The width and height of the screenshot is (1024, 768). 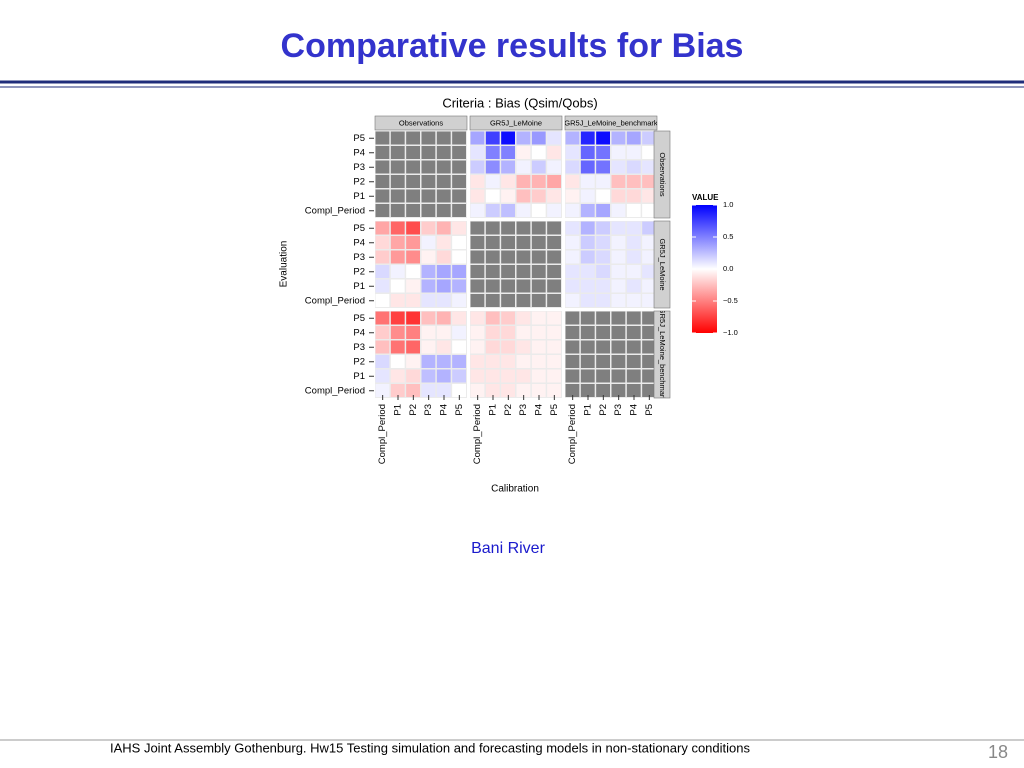 I want to click on caption: Bani River, so click(x=508, y=548).